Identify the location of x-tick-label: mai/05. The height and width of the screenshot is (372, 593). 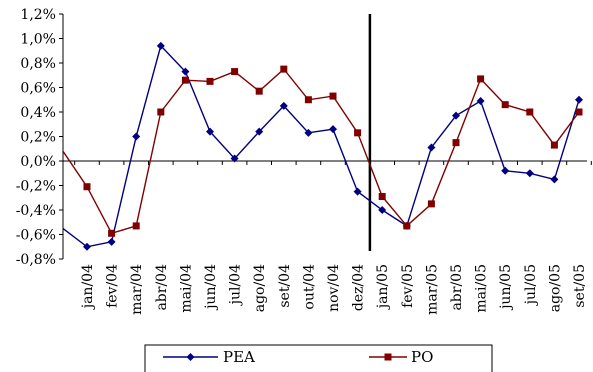
(482, 288).